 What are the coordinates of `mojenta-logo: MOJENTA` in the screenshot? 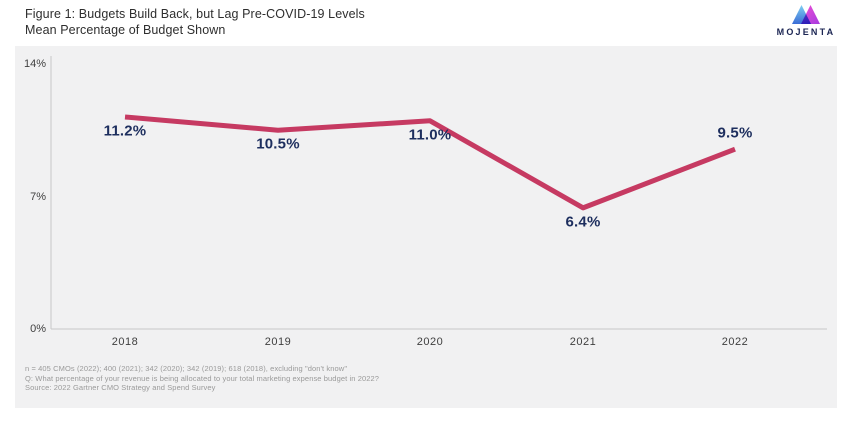 It's located at (806, 20).